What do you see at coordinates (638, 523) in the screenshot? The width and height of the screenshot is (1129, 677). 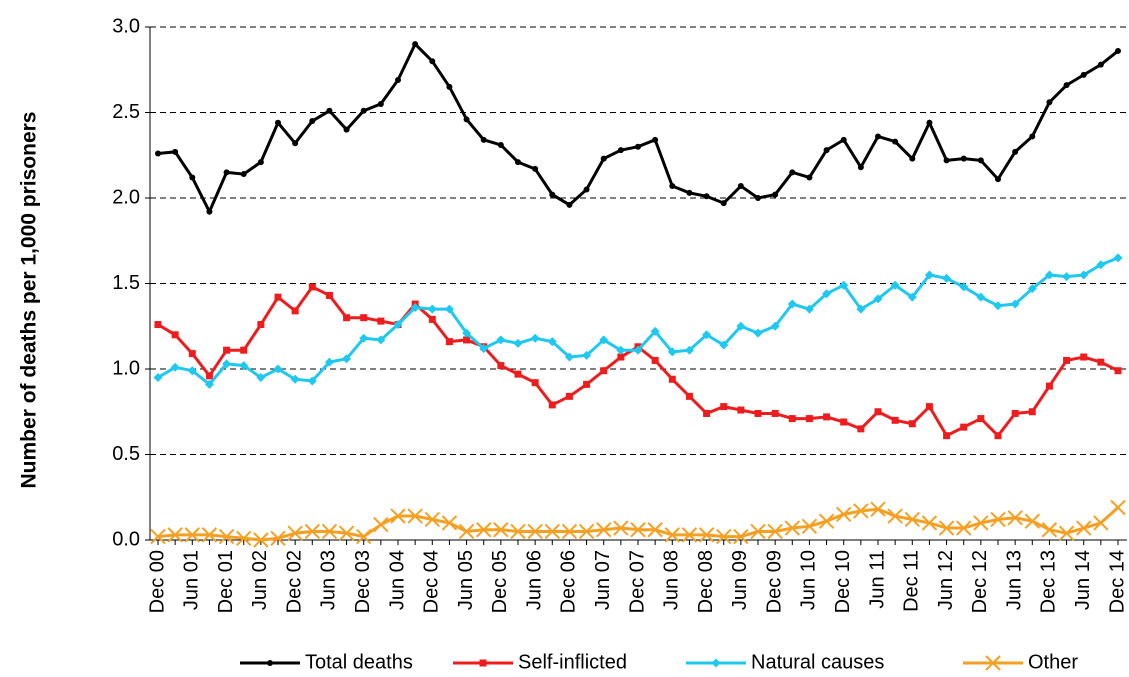 I see `series` at bounding box center [638, 523].